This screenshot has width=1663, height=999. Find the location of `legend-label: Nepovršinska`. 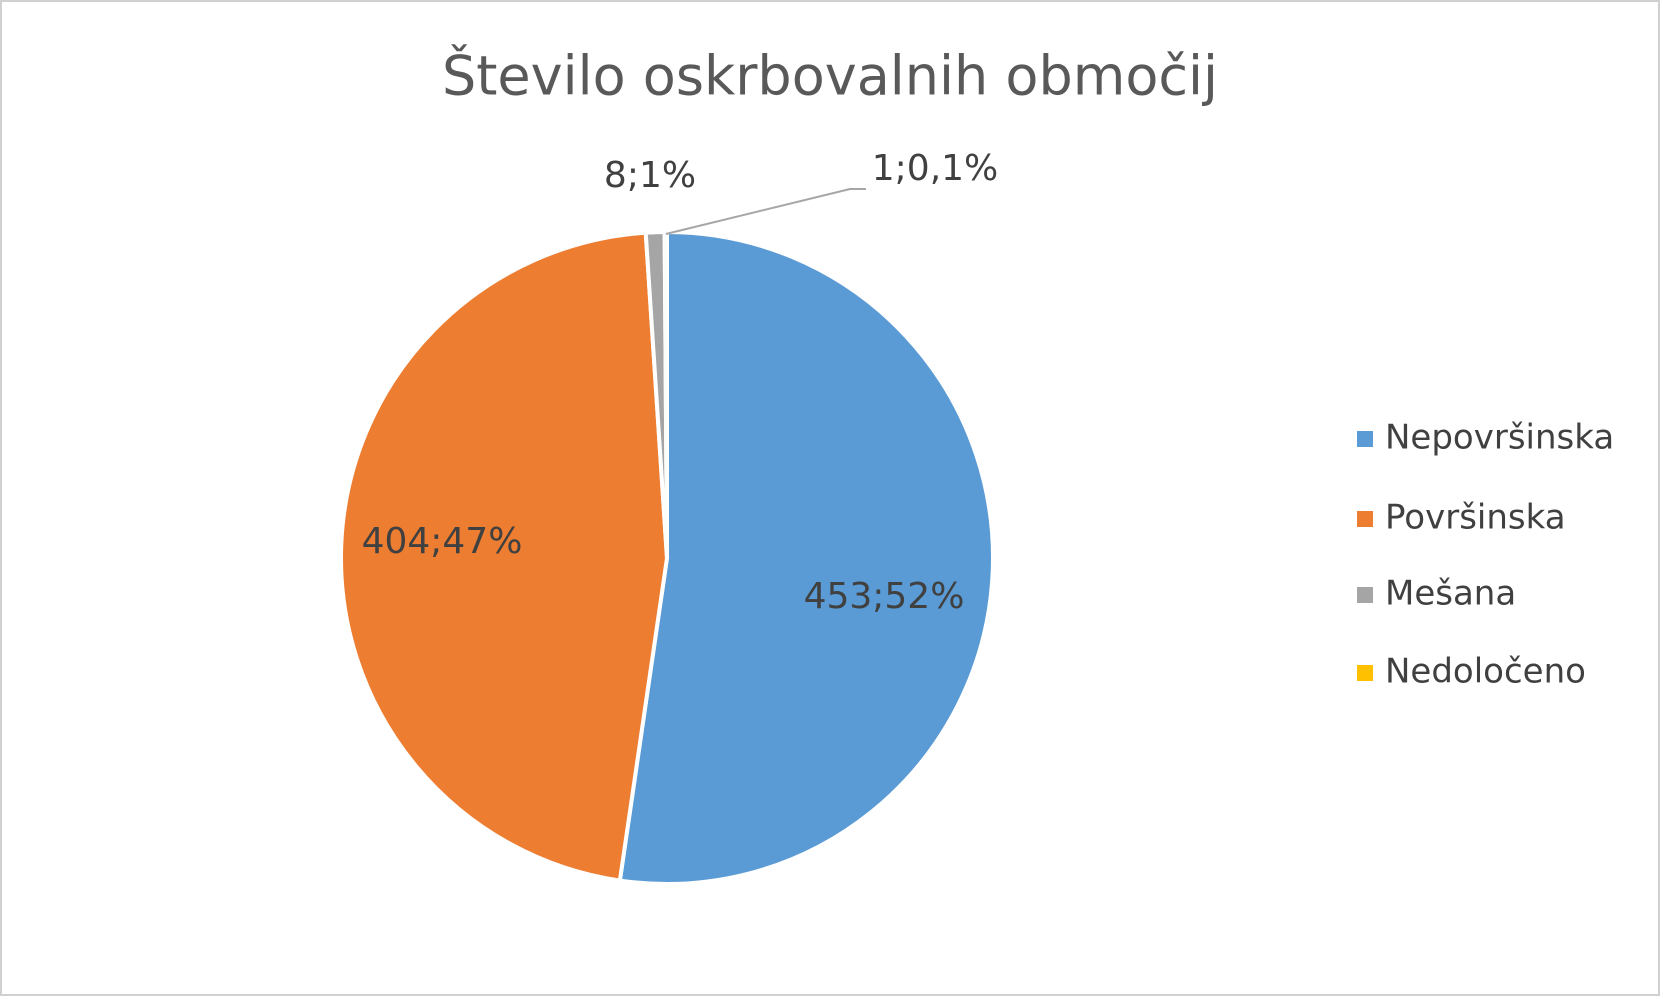

legend-label: Nepovršinska is located at coordinates (1499, 438).